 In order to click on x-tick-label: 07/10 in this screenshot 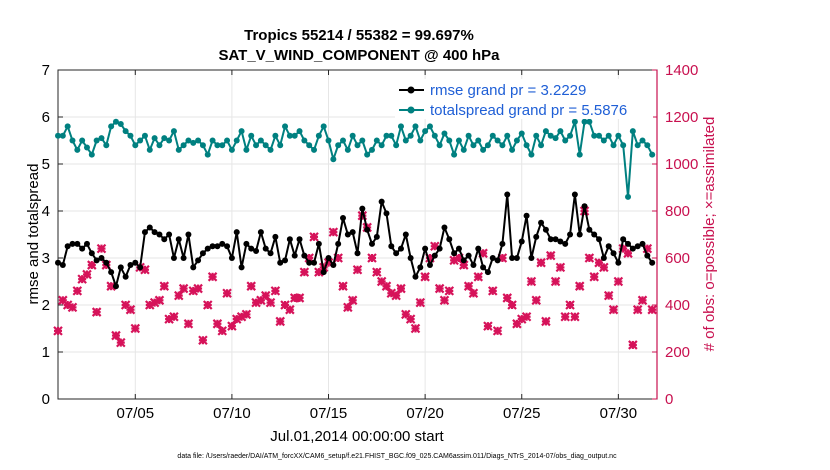, I will do `click(232, 413)`.